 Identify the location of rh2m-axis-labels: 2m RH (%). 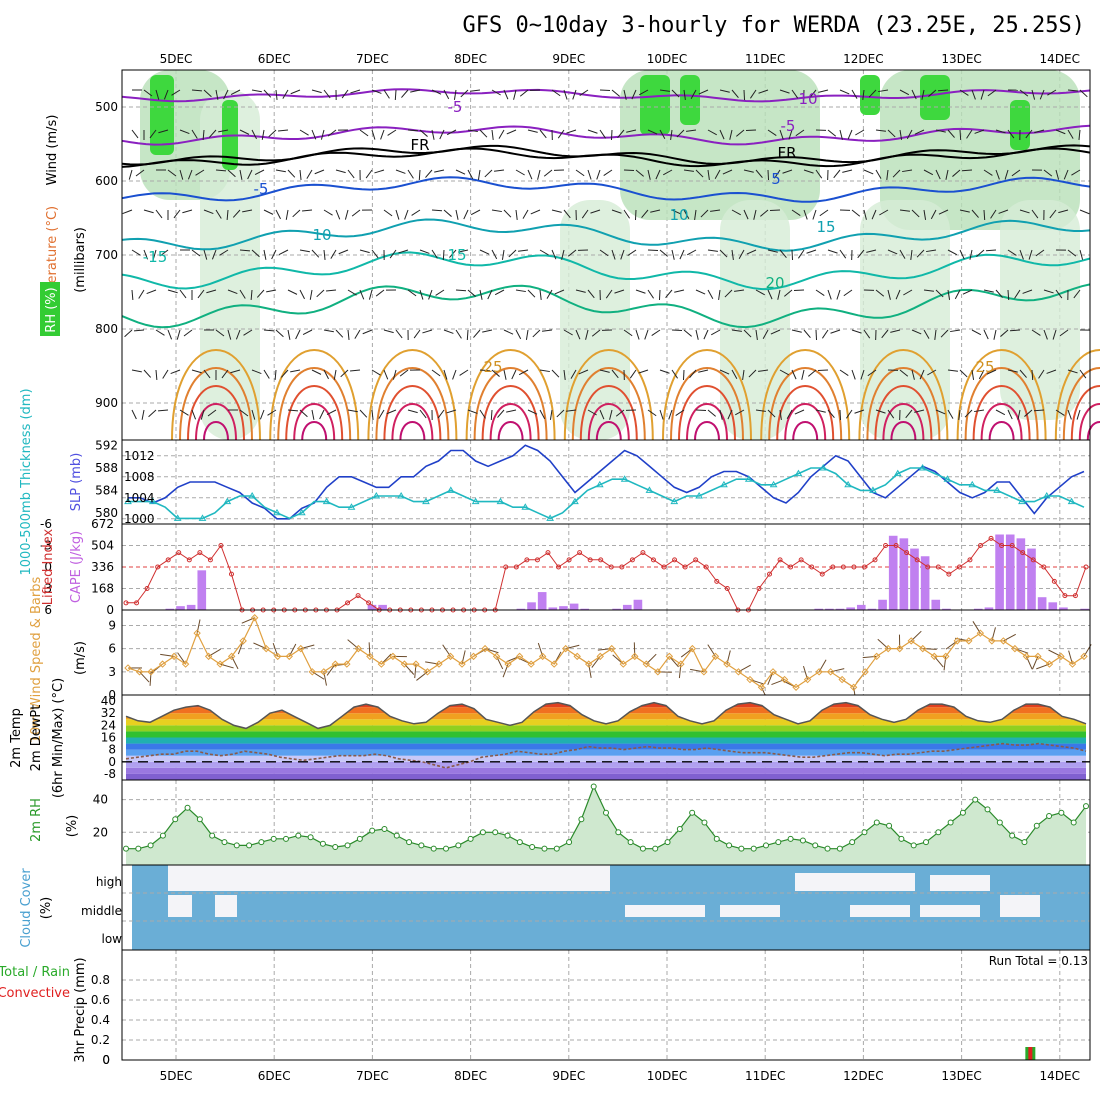
(54, 820).